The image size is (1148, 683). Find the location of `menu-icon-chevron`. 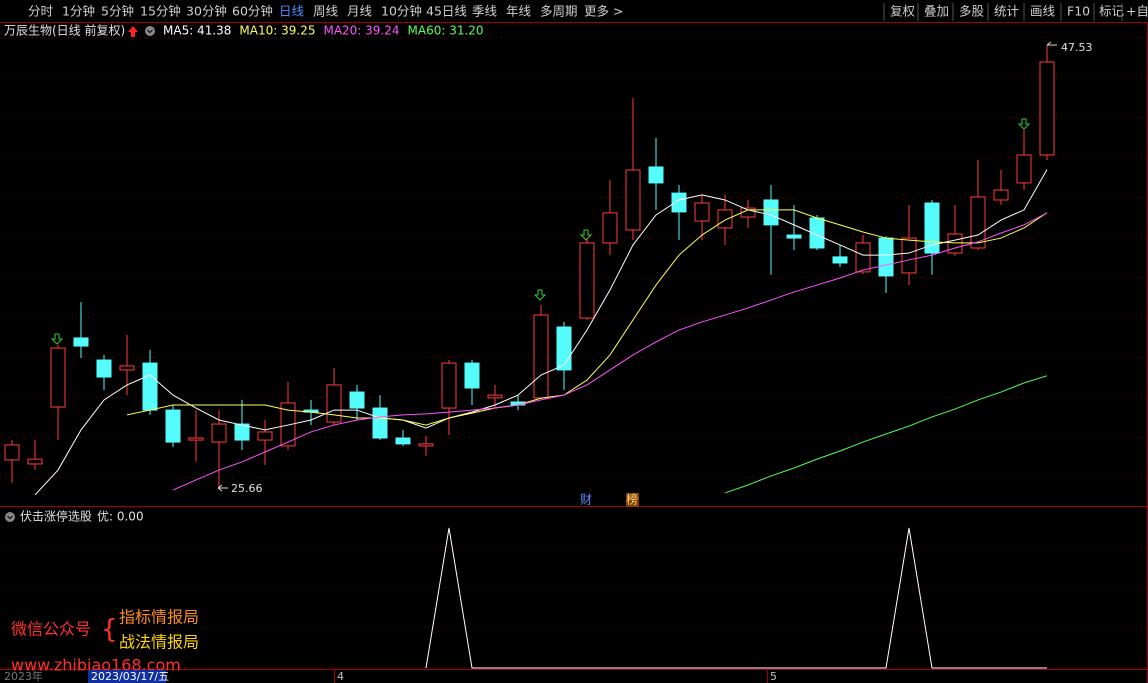

menu-icon-chevron is located at coordinates (150, 31).